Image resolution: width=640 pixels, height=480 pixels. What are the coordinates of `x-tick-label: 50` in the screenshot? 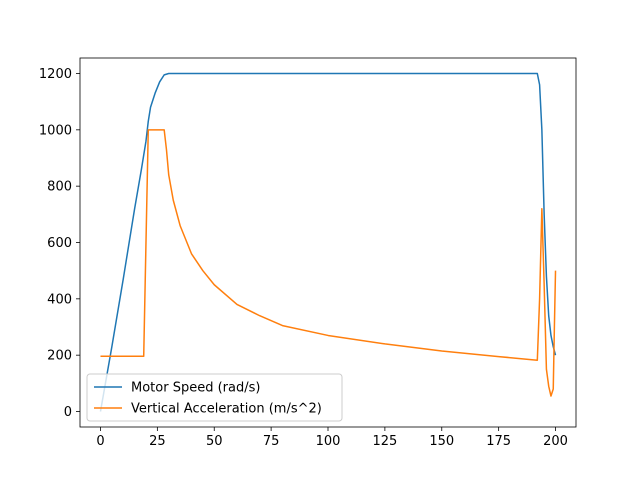 It's located at (214, 441).